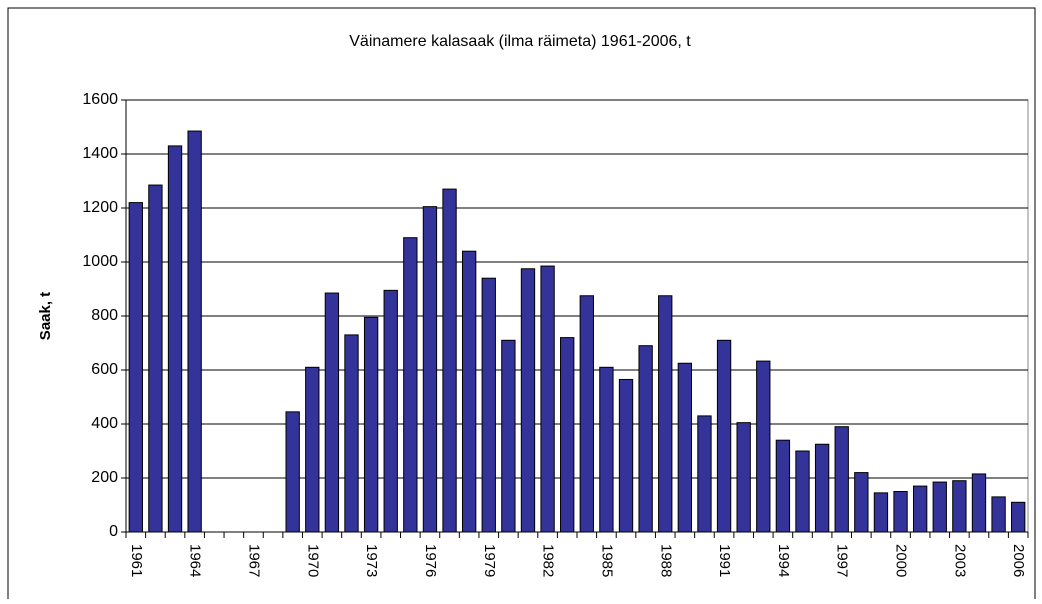  Describe the element at coordinates (253, 560) in the screenshot. I see `x-tick-label: 1967` at that location.